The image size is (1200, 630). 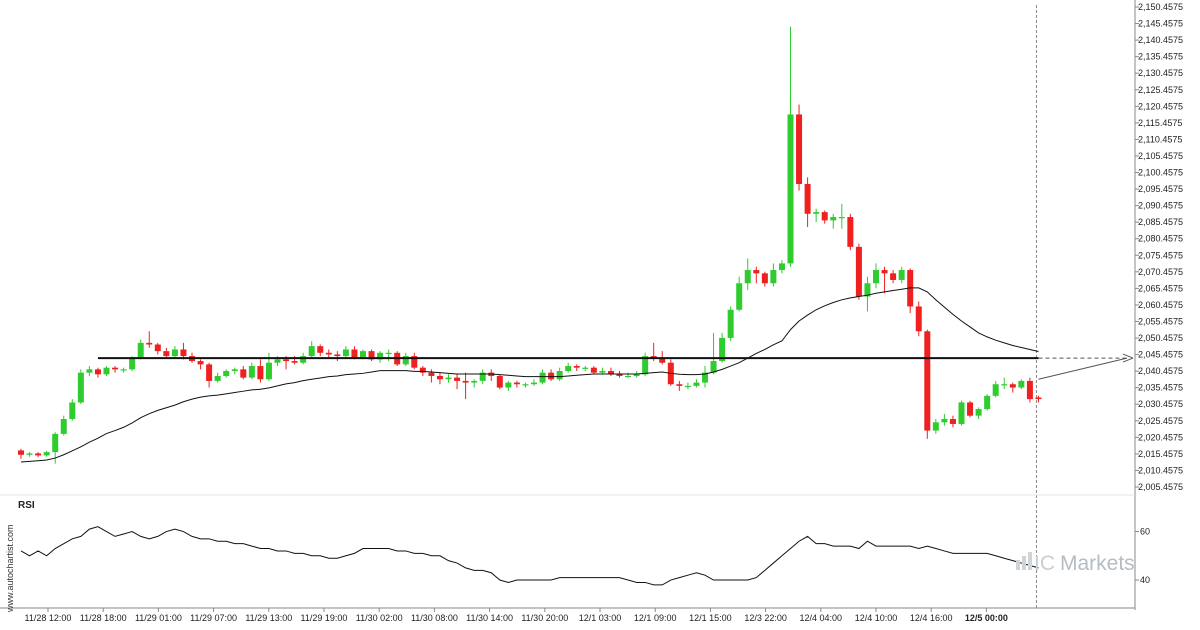 What do you see at coordinates (1160, 470) in the screenshot?
I see `price-tick-label: 2,010.4575` at bounding box center [1160, 470].